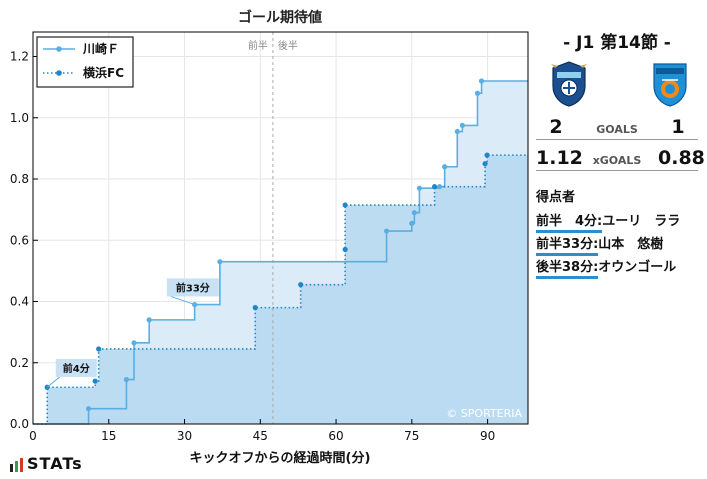  Describe the element at coordinates (55, 463) in the screenshot. I see `stats-logo-text: STATs` at that location.